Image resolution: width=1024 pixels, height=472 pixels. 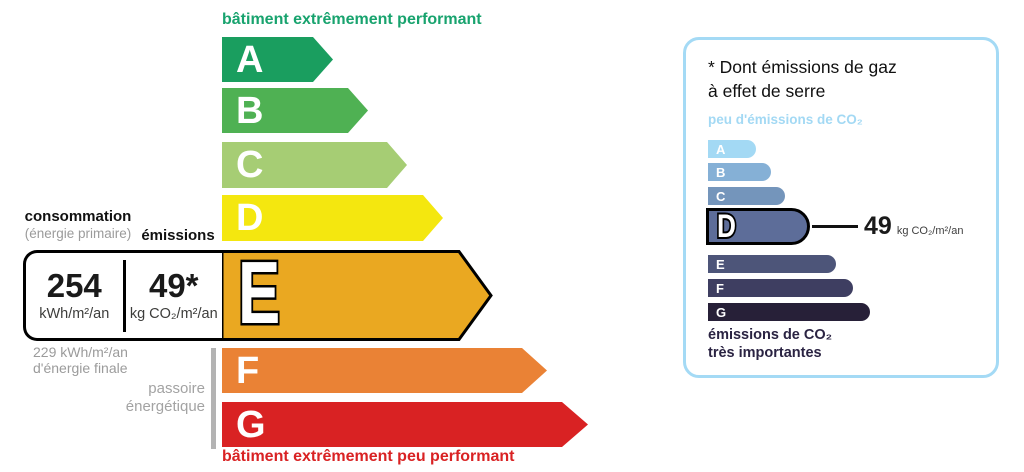 What do you see at coordinates (165, 397) in the screenshot?
I see `energy-sieve-note: passoire énergétique` at bounding box center [165, 397].